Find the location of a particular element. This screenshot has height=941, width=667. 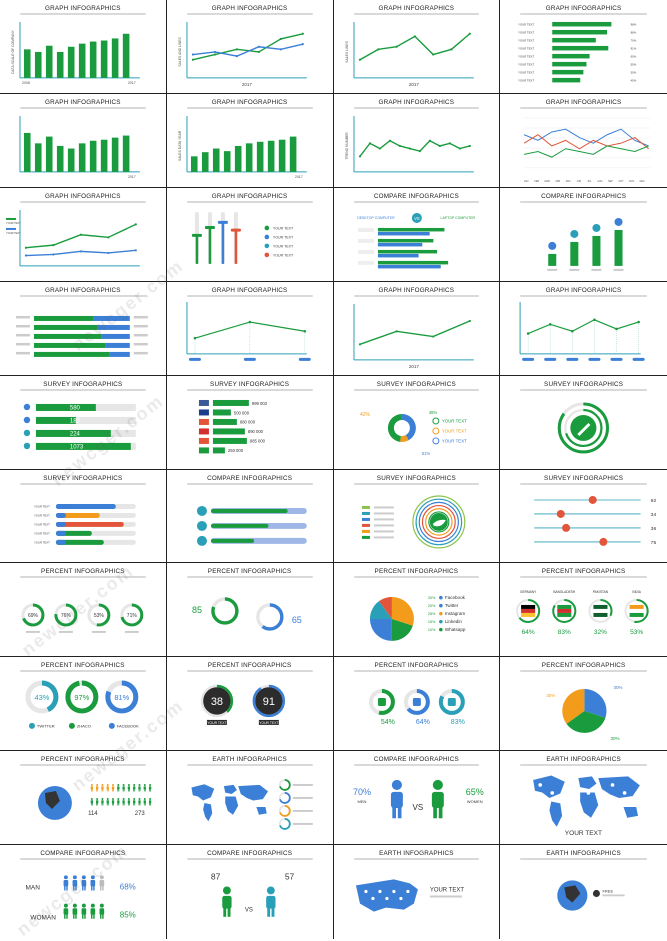

x-tick-label: 2017 is located at coordinates (132, 83).